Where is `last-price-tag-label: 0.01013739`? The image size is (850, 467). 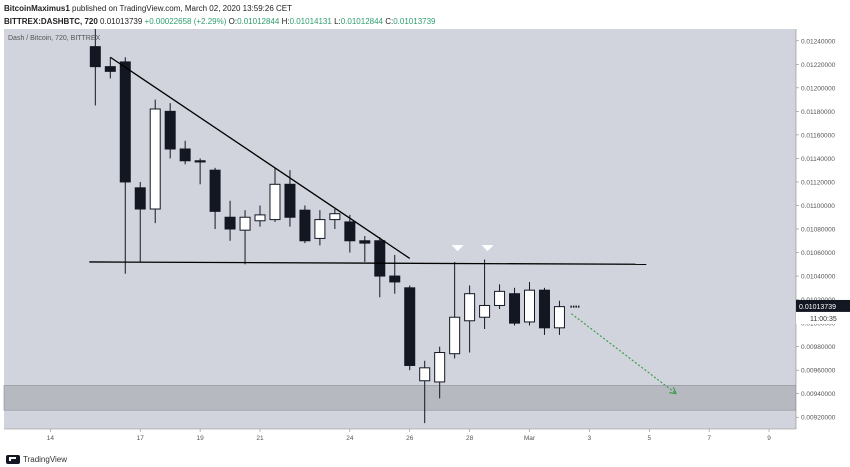
last-price-tag-label: 0.01013739 is located at coordinates (817, 307).